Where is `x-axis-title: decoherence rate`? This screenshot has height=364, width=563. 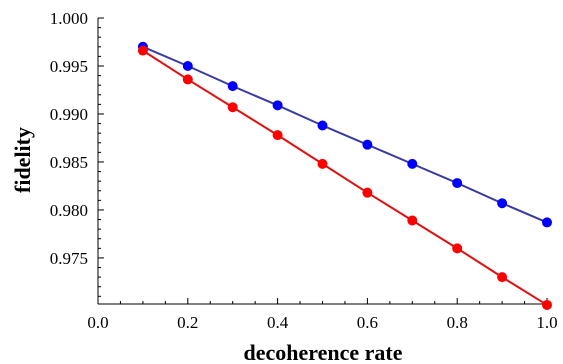
x-axis-title: decoherence rate is located at coordinates (322, 352).